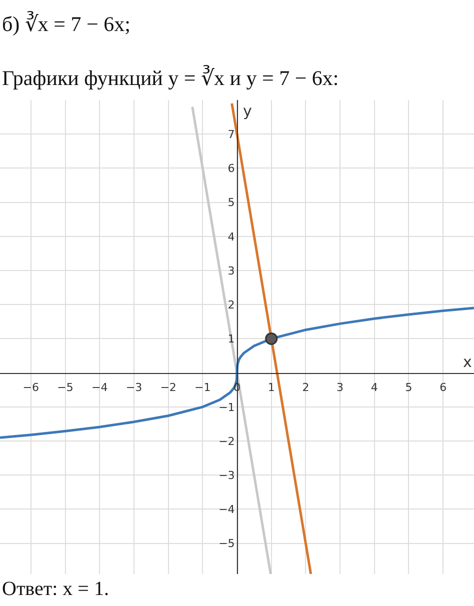  I want to click on chart-subtitle: Графики функций y = ∛x и y = 7 − 6x:, so click(170, 78).